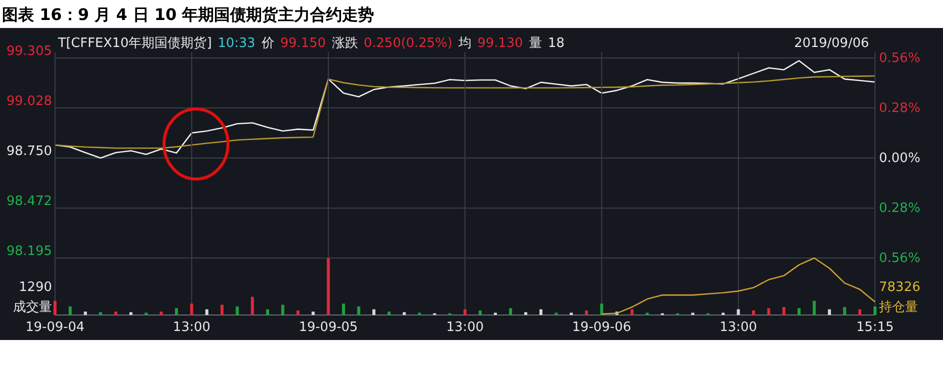  Describe the element at coordinates (408, 43) in the screenshot. I see `text: 0.250(0.25%)` at that location.